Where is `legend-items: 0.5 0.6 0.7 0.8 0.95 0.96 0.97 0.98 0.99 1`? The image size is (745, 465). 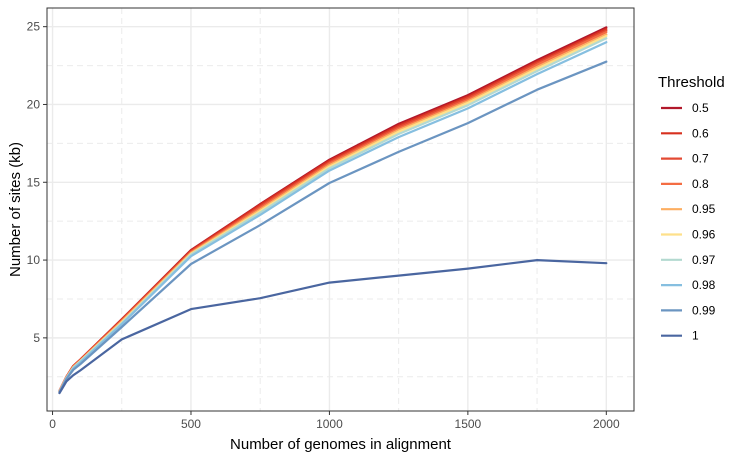 legend-items: 0.5 0.6 0.7 0.8 0.95 0.96 0.97 0.98 0.99 1 is located at coordinates (688, 222).